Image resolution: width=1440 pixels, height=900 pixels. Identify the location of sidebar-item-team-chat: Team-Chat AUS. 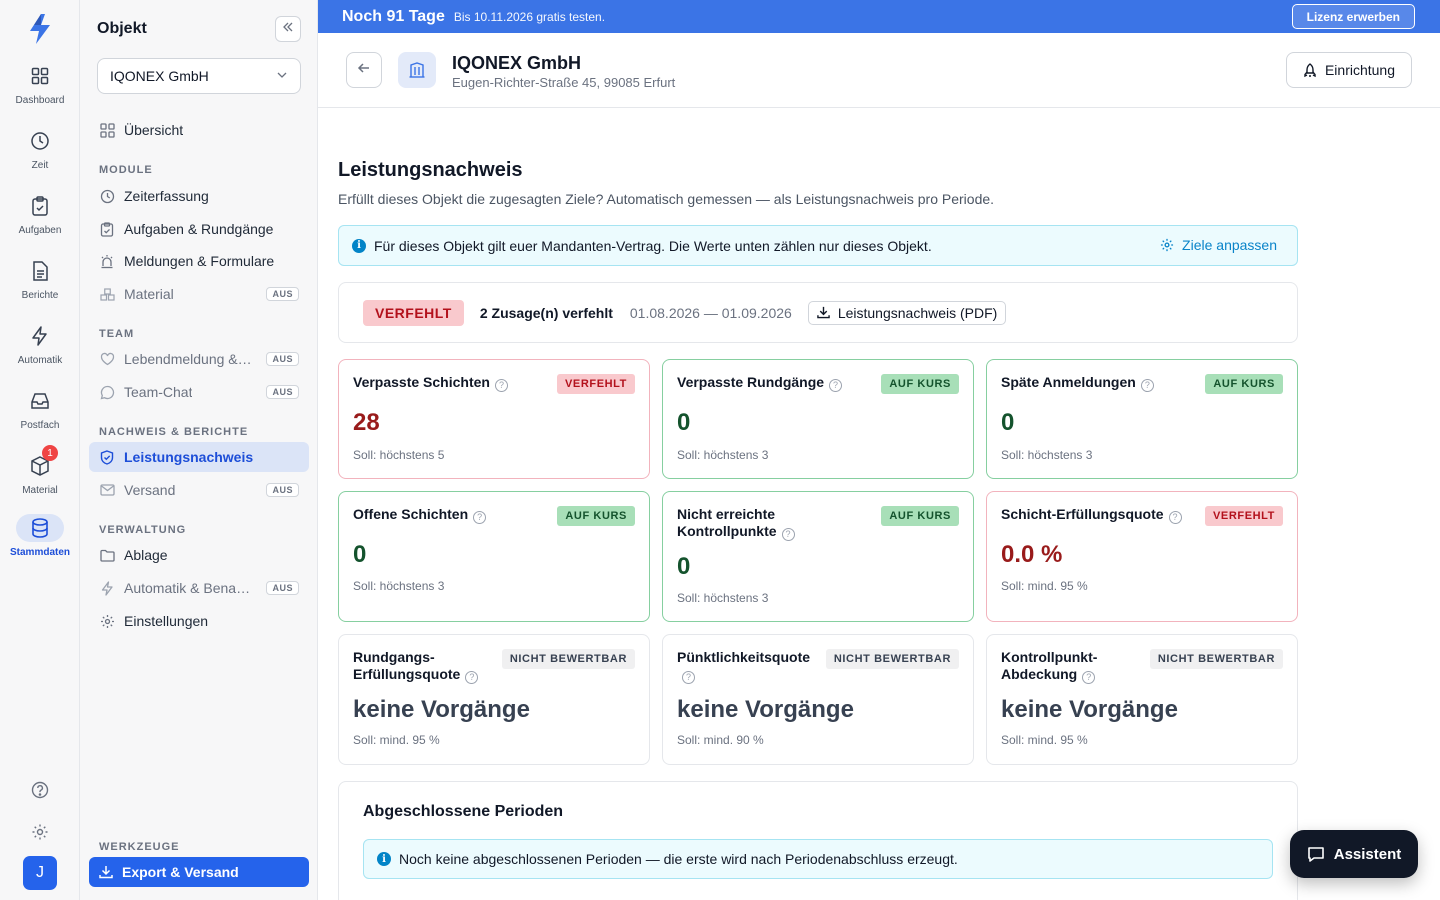
(199, 392).